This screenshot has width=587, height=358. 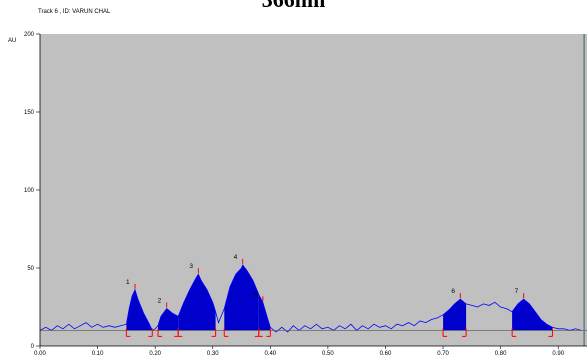 What do you see at coordinates (213, 354) in the screenshot?
I see `x-tick-label: 0.30` at bounding box center [213, 354].